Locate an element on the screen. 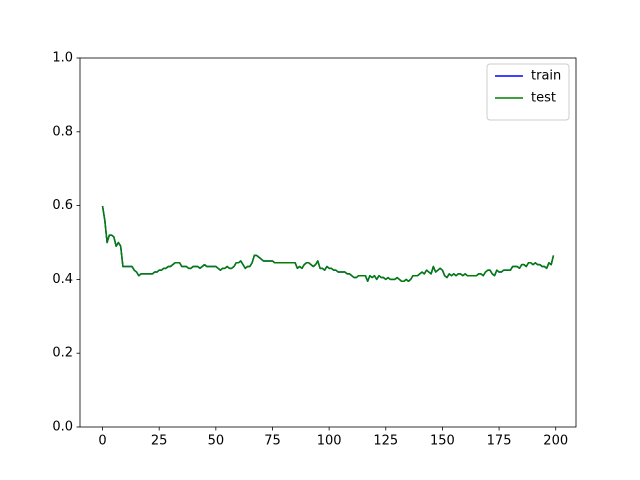 The height and width of the screenshot is (480, 640). legend-box is located at coordinates (528, 92).